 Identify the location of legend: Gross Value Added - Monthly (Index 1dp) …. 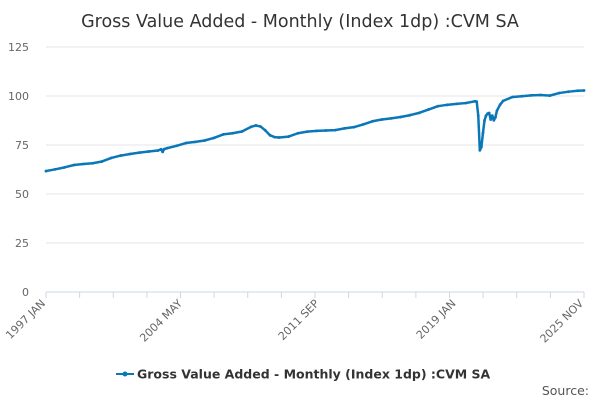
(303, 374).